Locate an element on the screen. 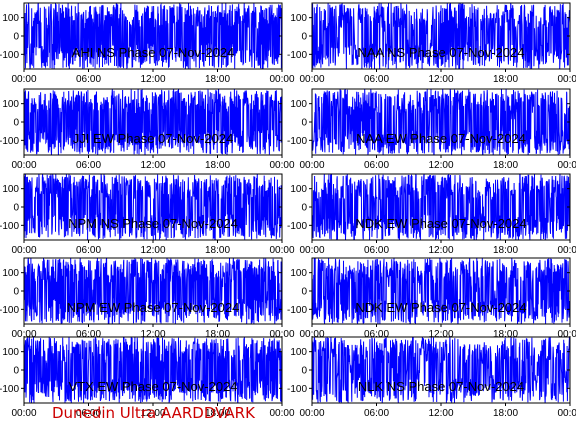 This screenshot has height=432, width=576. panel-title: NPM EW Phase 07-Nov-2024 is located at coordinates (153, 307).